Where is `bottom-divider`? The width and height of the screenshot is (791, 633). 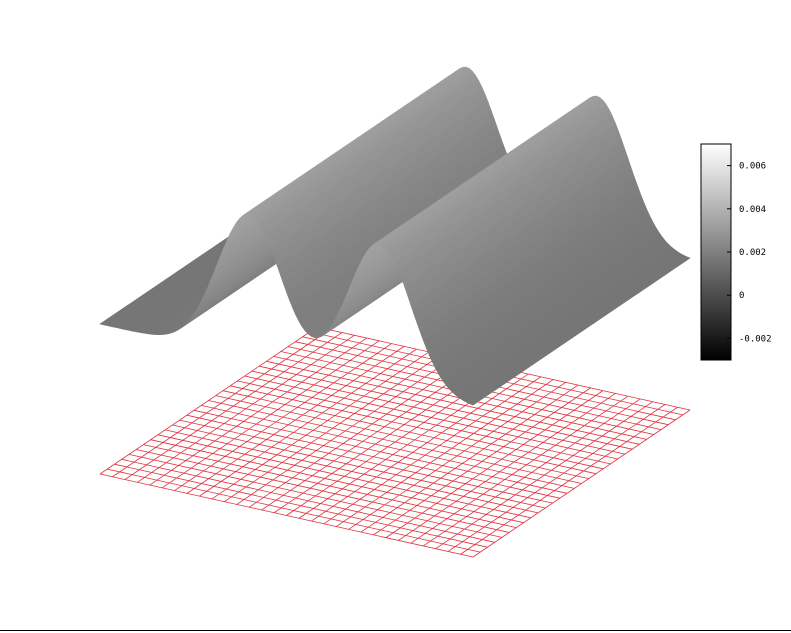 bottom-divider is located at coordinates (395, 630).